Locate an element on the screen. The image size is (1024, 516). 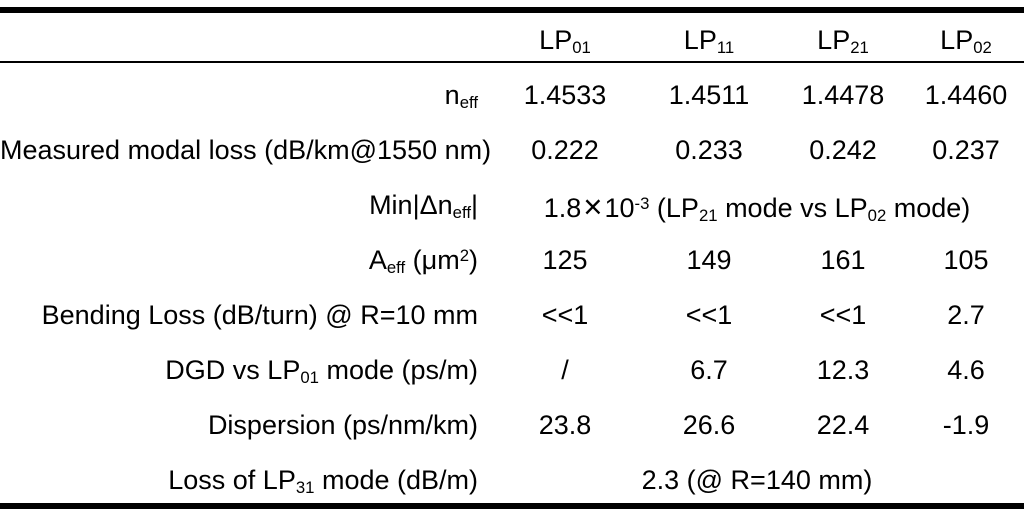
header-cell-lp21: LP21 is located at coordinates (843, 38).